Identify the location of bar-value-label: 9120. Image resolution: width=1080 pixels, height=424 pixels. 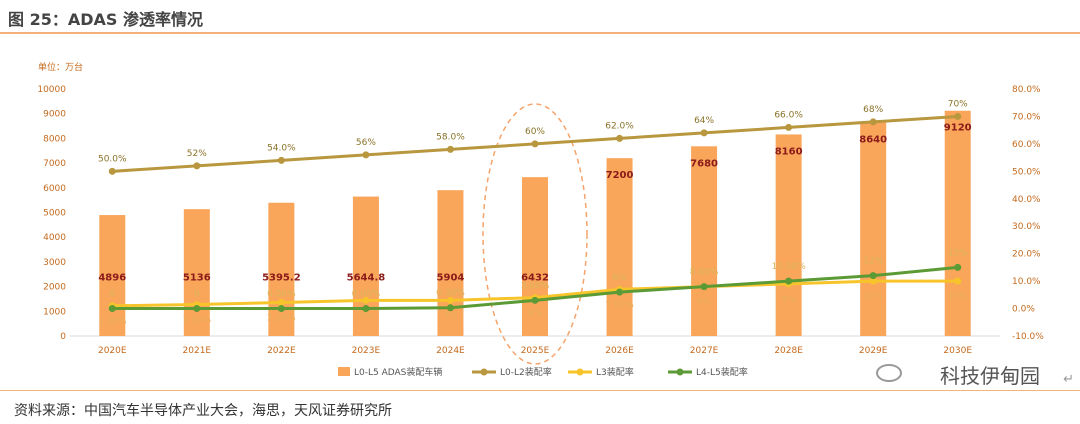
(958, 128).